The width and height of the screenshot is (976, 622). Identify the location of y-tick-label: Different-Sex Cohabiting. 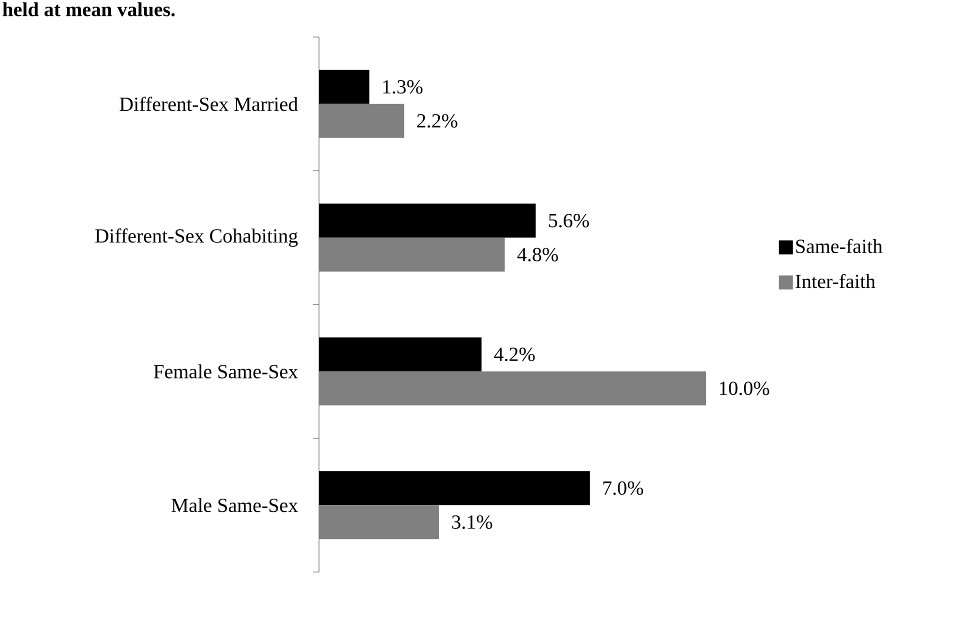
(196, 237).